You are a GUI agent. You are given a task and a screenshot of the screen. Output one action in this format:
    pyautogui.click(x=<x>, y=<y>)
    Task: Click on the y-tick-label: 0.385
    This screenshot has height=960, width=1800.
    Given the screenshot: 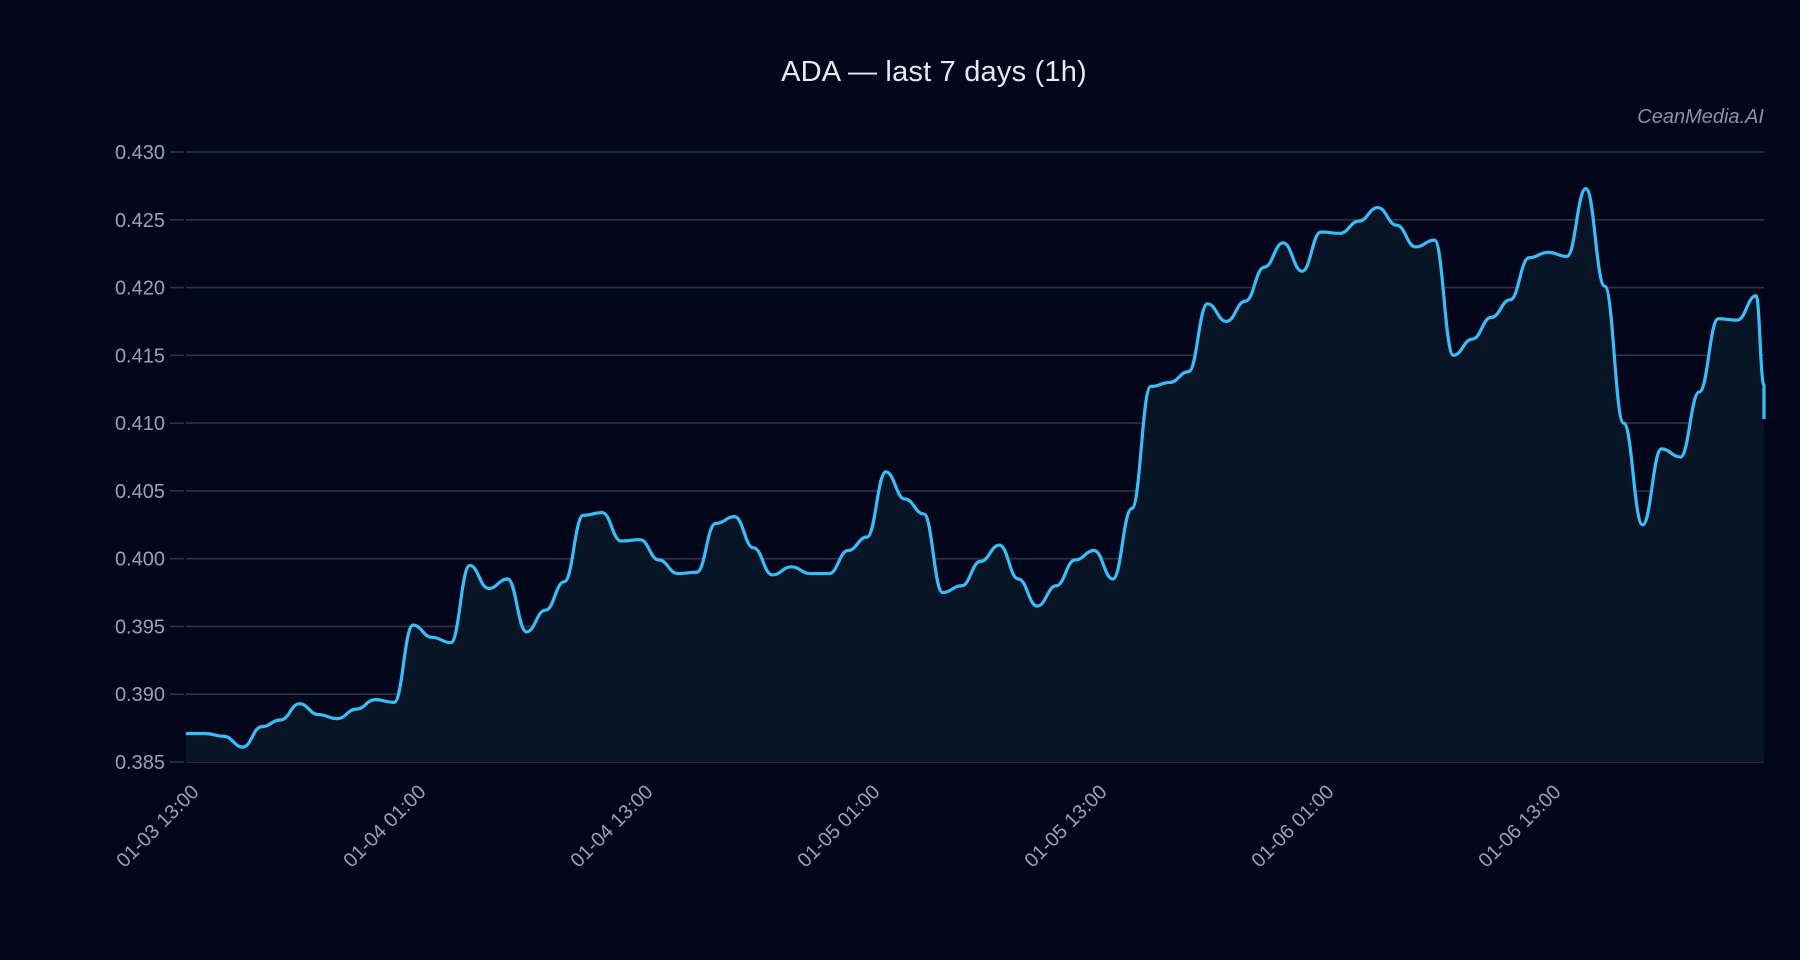 What is the action you would take?
    pyautogui.click(x=140, y=763)
    